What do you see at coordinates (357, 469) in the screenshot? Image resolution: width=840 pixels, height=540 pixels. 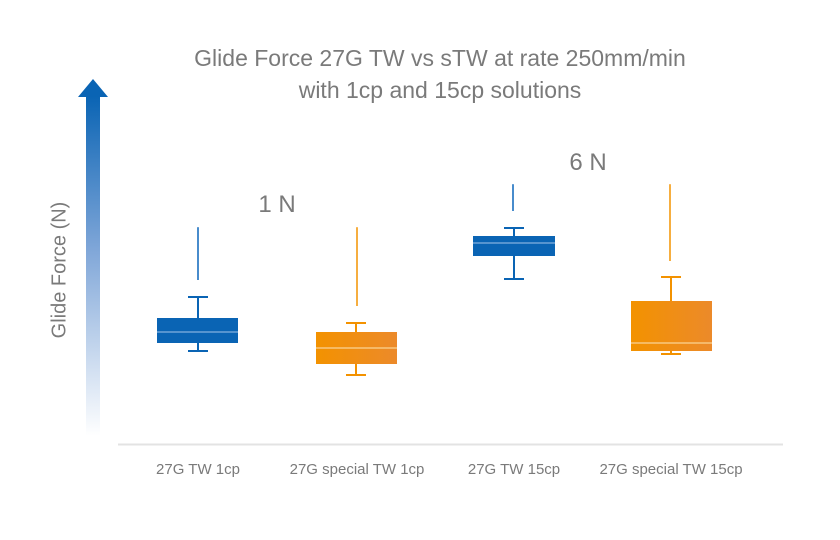 I see `x-tick-label: 27G special TW 1cp` at bounding box center [357, 469].